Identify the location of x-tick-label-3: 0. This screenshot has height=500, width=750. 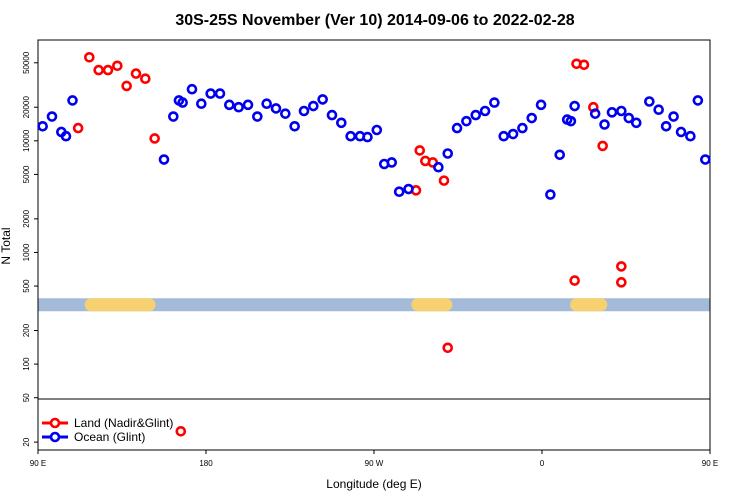
(542, 463).